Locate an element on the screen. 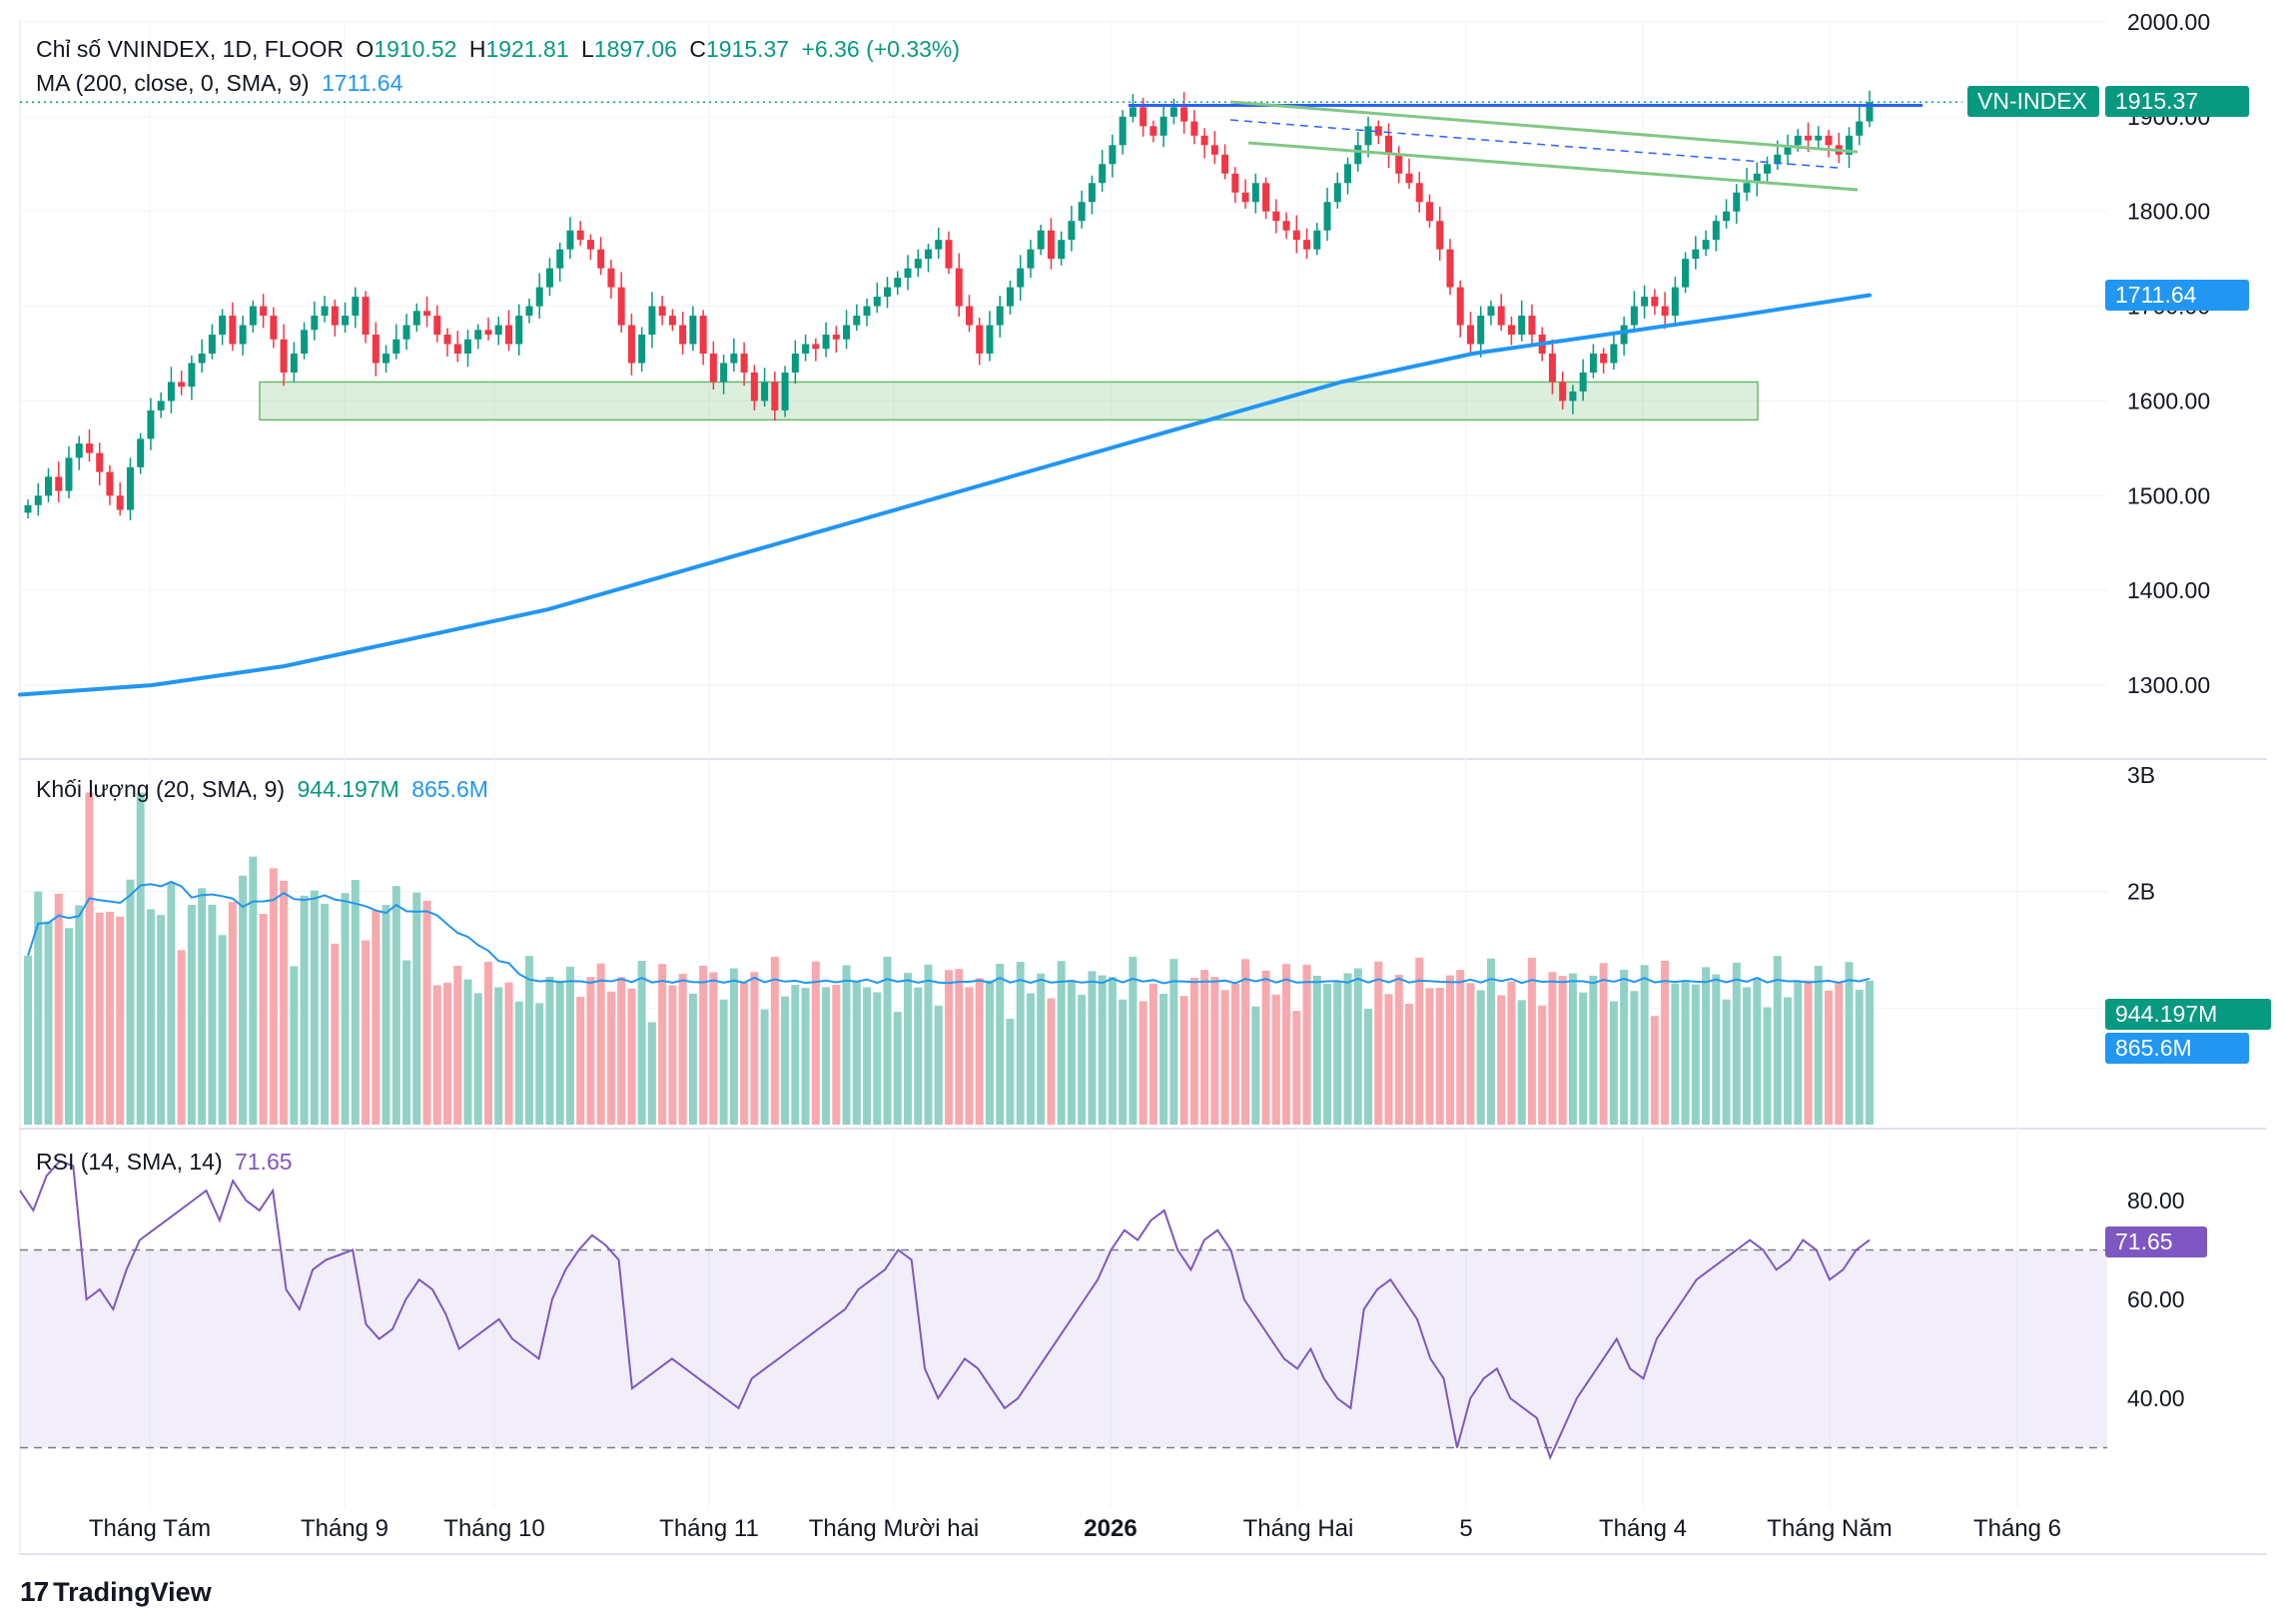  volume-label: Khối lượng (20, SMA, 9) is located at coordinates (161, 789).